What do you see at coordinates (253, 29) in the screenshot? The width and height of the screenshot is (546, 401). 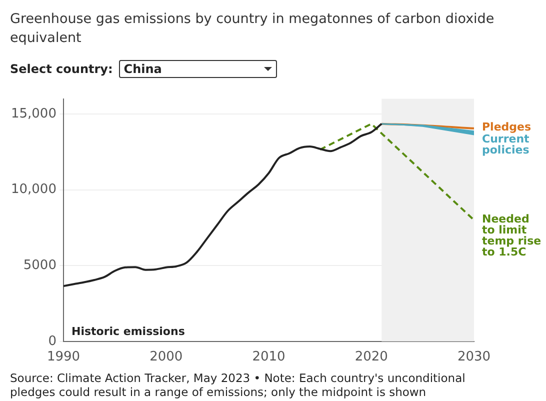 I see `chart-title: Greenhouse gas emissions by country in megatonnes of carbon dioxide equivalent` at bounding box center [253, 29].